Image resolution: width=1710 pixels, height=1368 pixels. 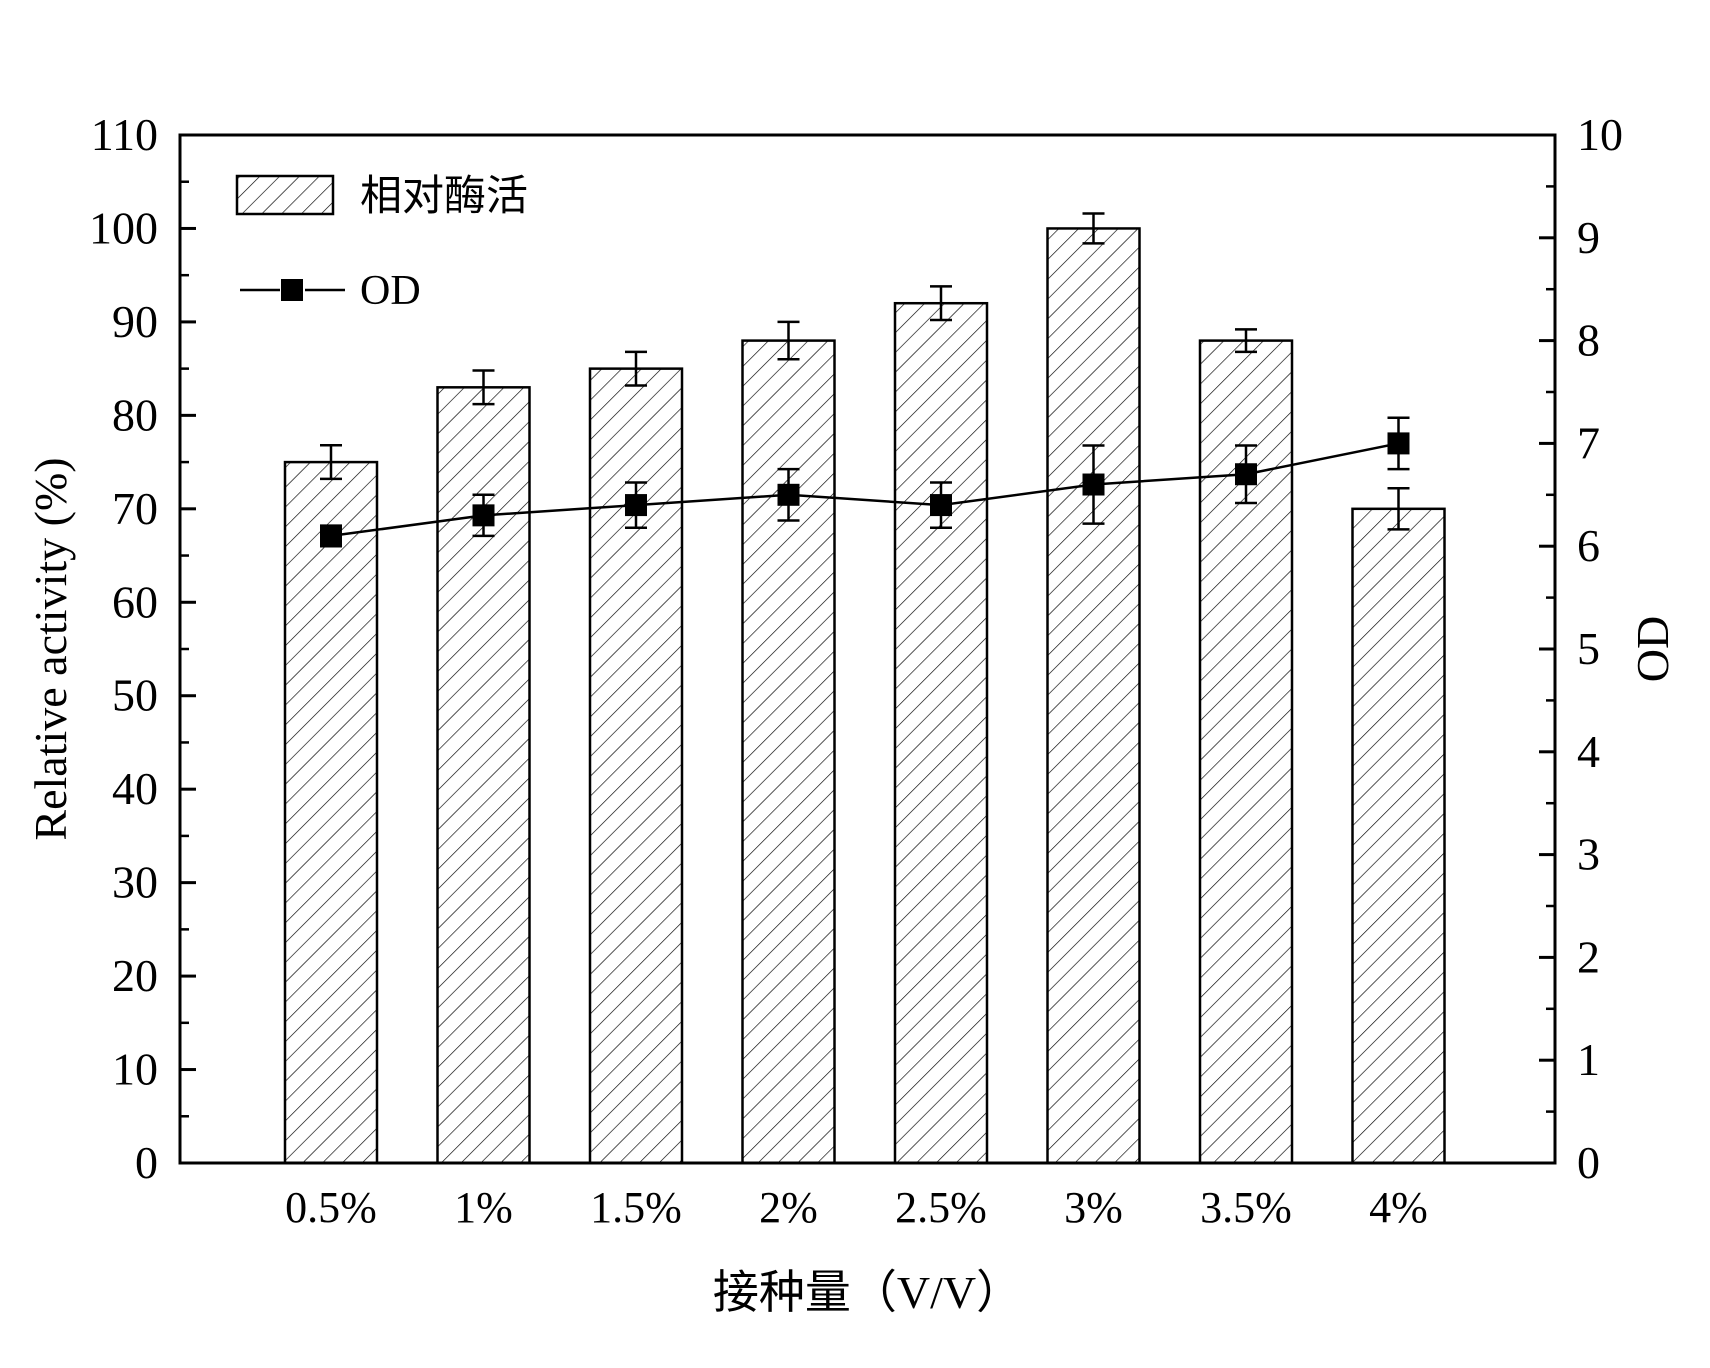 What do you see at coordinates (856, 1207) in the screenshot?
I see `x-axis: 0.5% 1% 1.5% 2% 2.5% 3% 3.5% 4%` at bounding box center [856, 1207].